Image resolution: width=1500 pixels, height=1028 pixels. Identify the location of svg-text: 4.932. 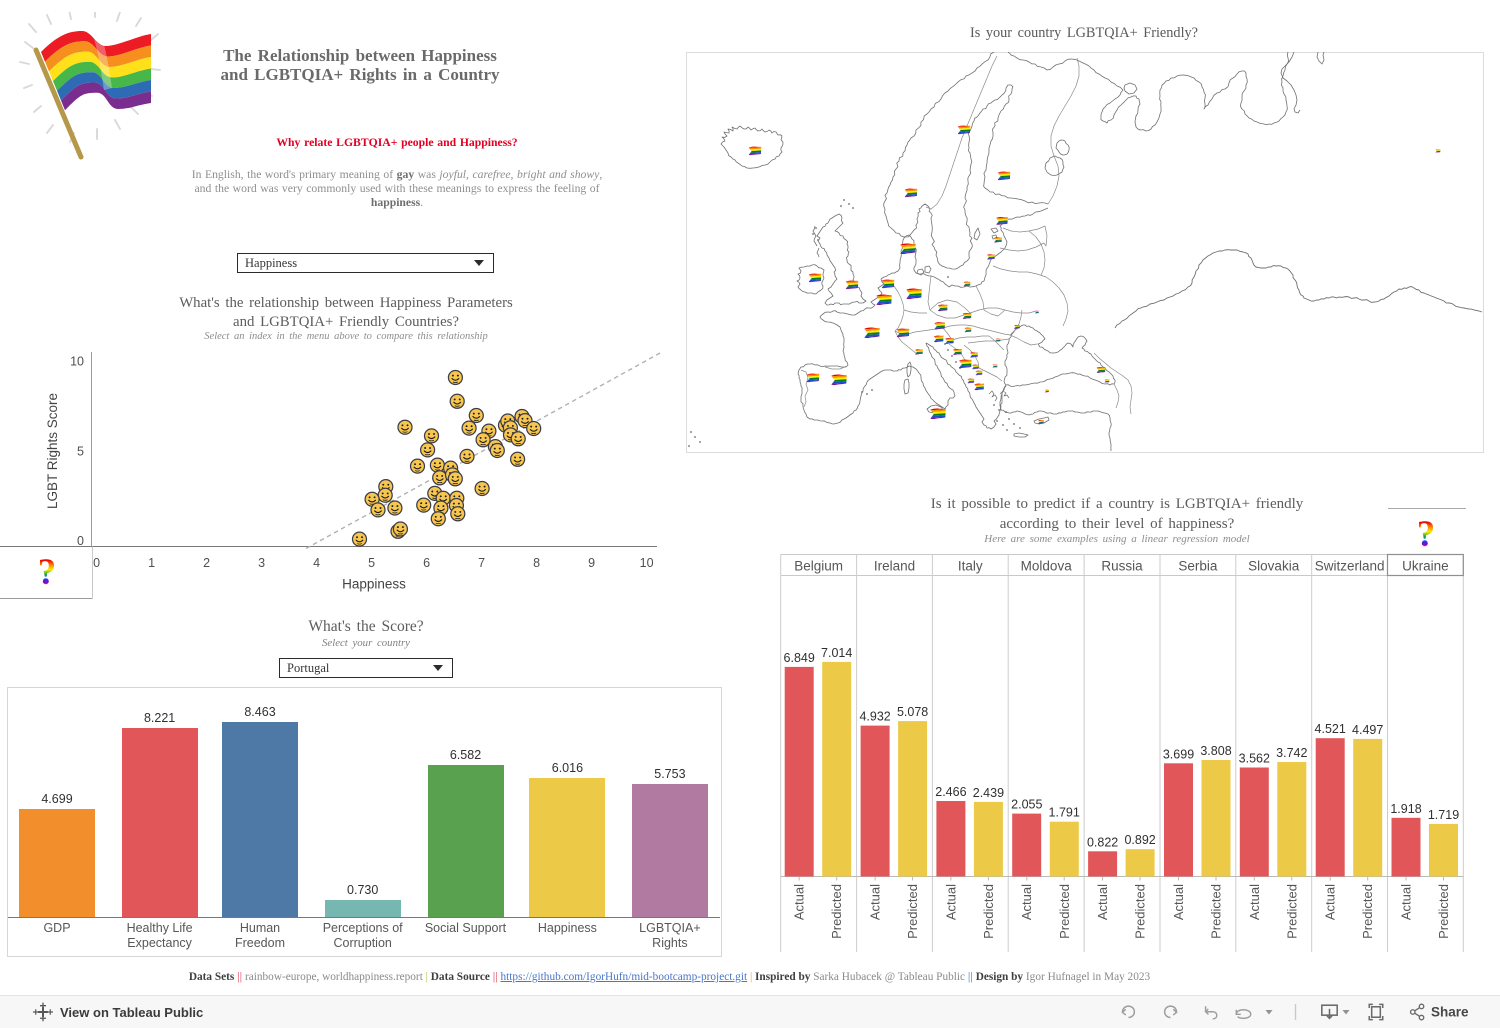
(874, 717).